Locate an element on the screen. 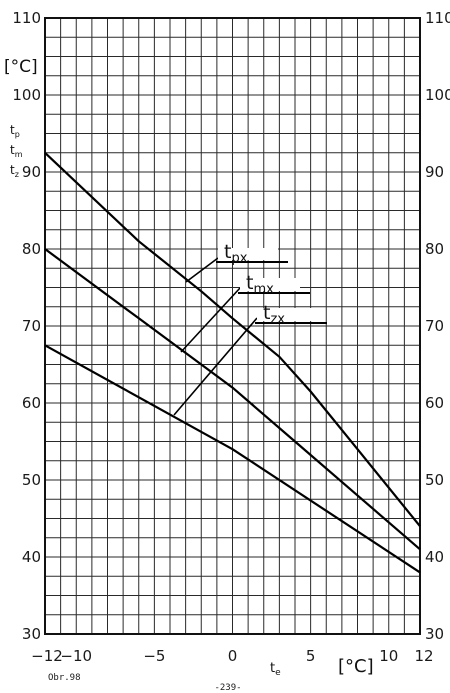  y-tick-label-left: 90 is located at coordinates (31, 172).